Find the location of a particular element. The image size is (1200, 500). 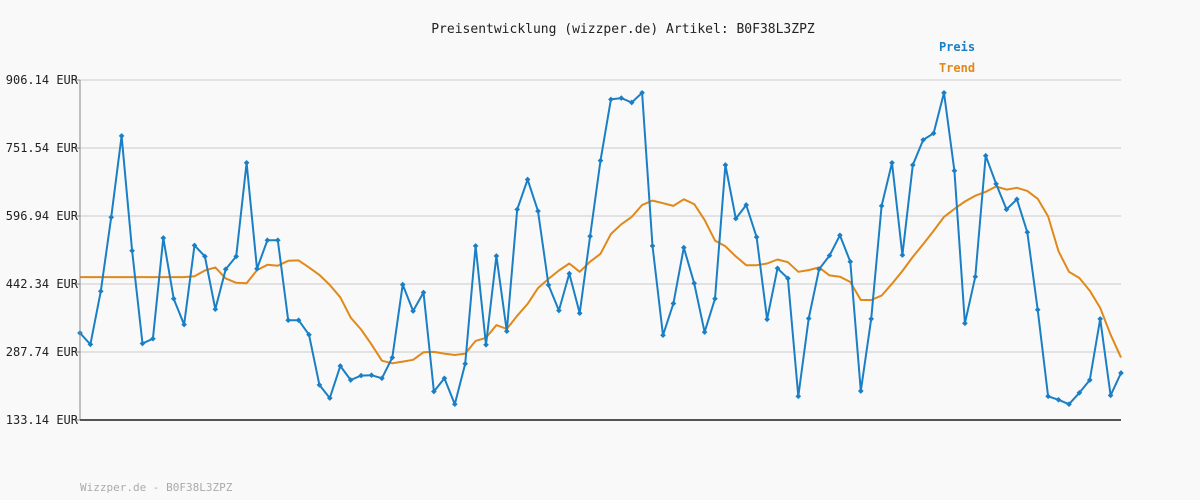

legend-trend: Trend is located at coordinates (957, 68).